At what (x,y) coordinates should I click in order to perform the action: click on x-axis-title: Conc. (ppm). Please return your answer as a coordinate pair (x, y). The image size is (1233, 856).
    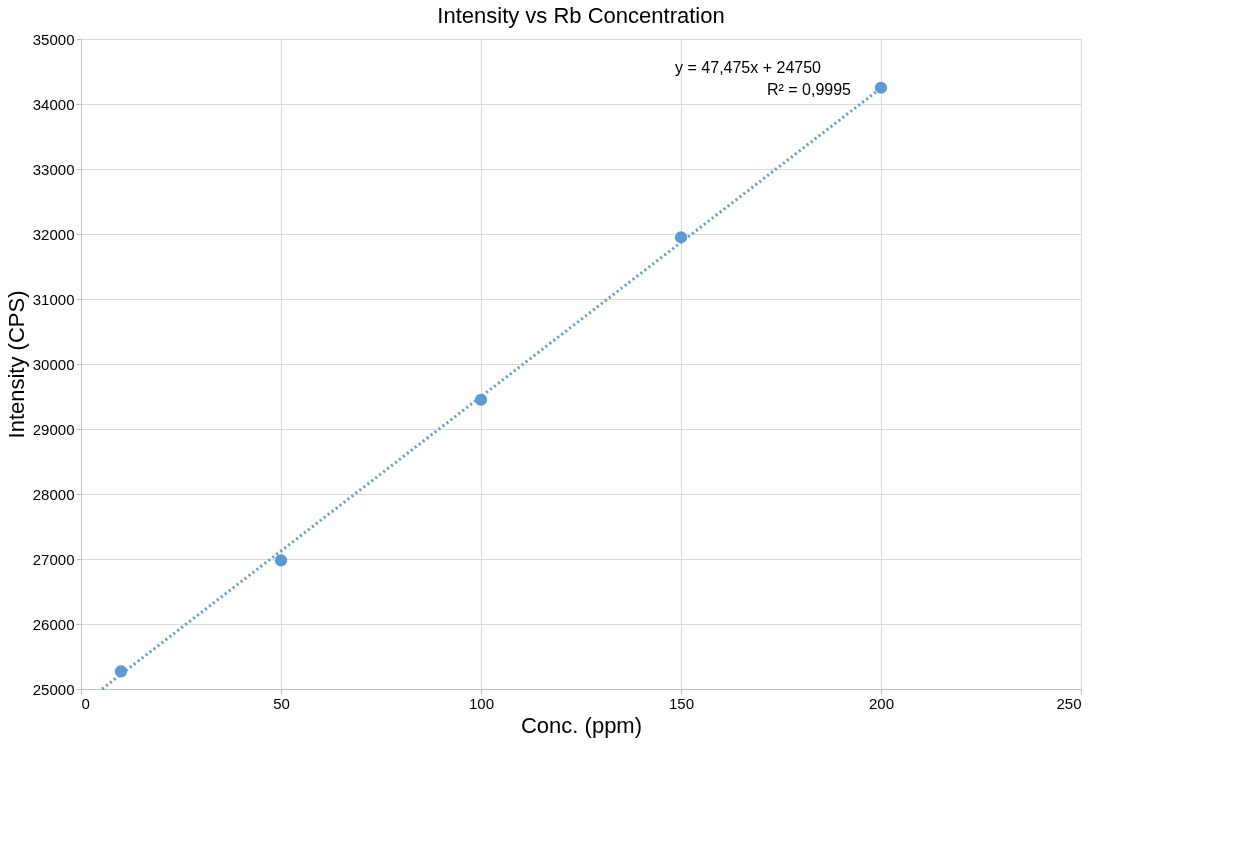
    Looking at the image, I should click on (581, 725).